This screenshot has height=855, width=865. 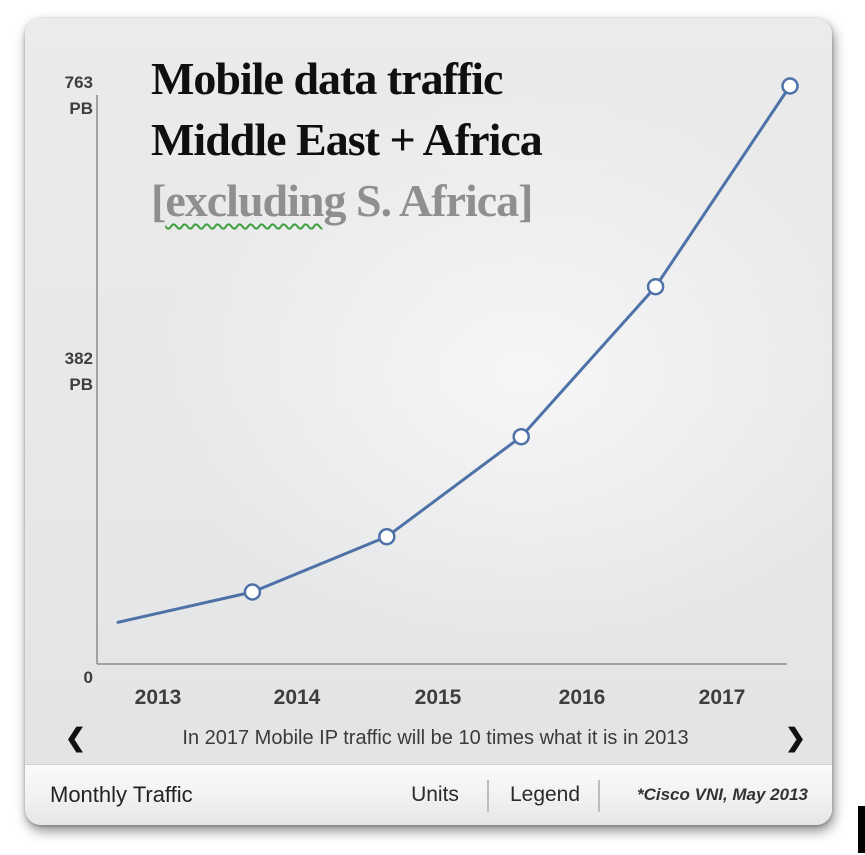 I want to click on x-tick-label: 2016, so click(x=582, y=697).